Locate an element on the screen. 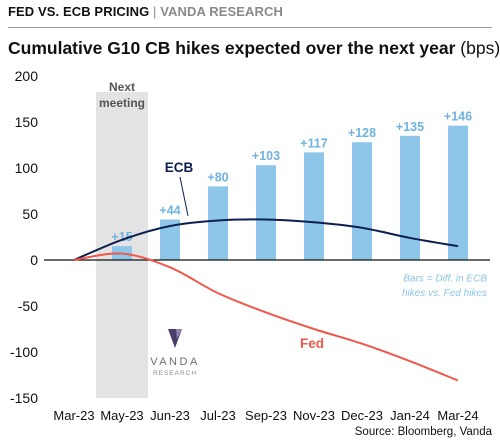 The image size is (500, 446). next-meeting-label-line2: meeting is located at coordinates (122, 103).